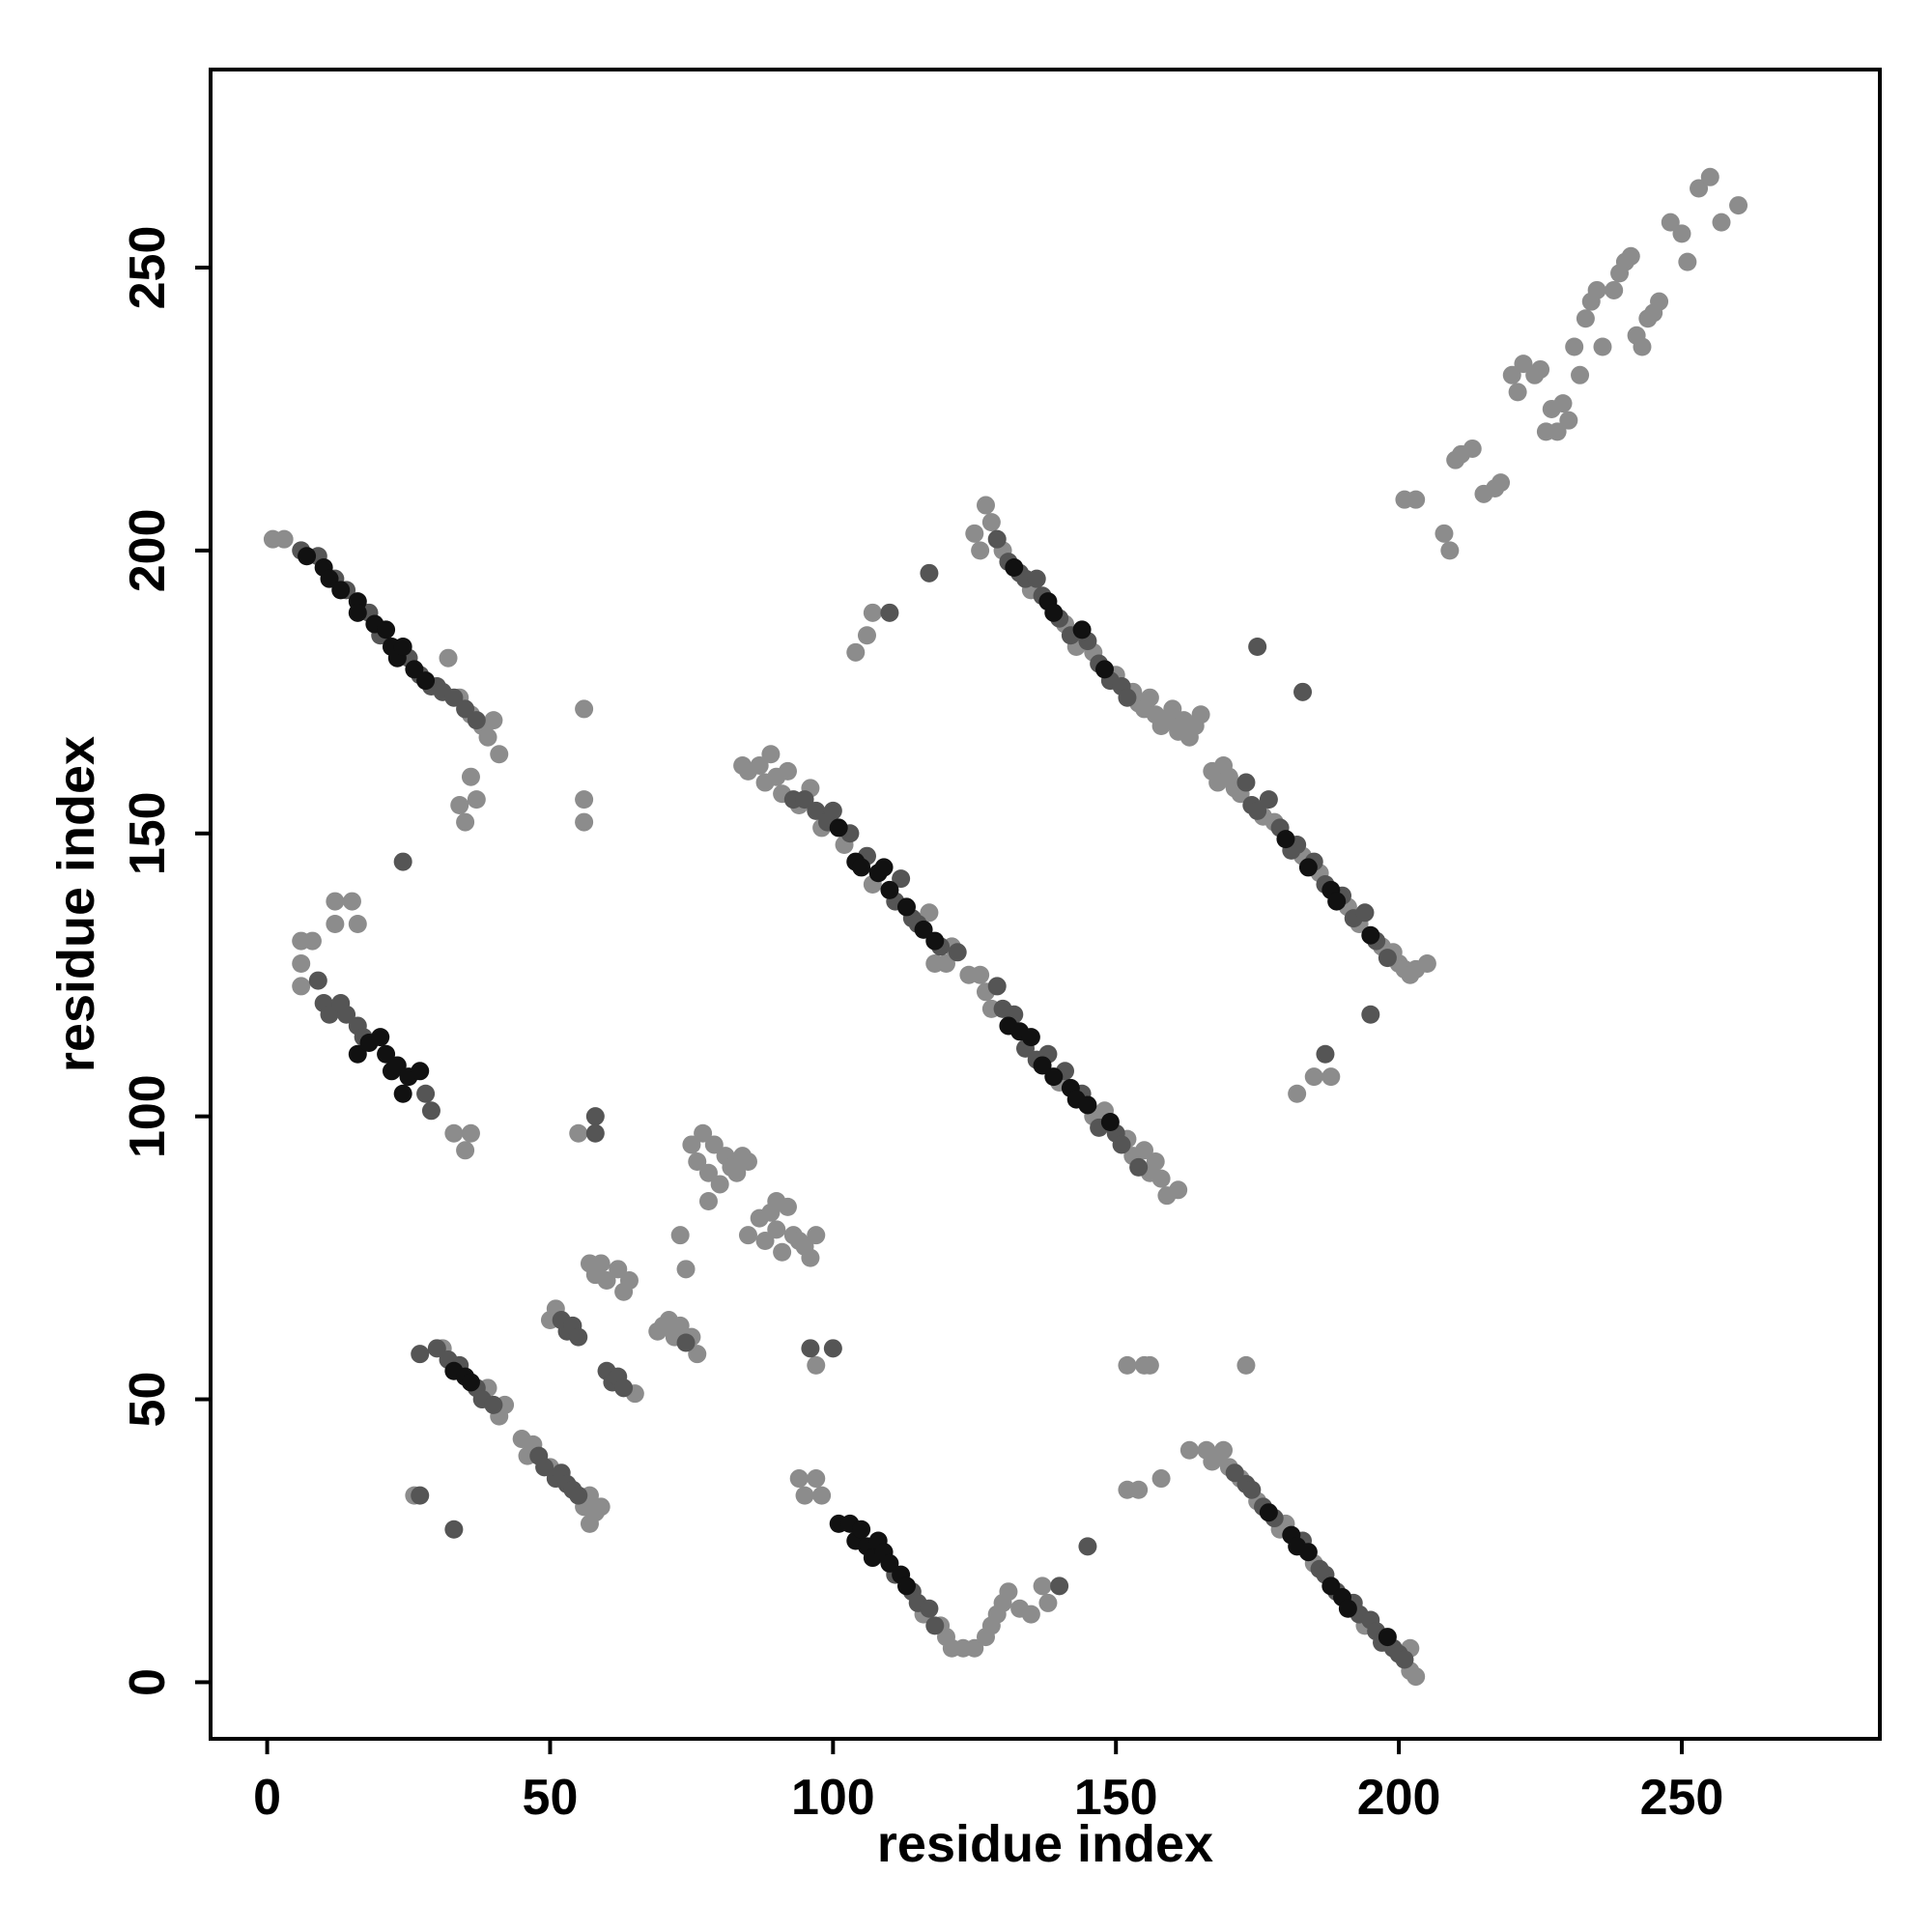  What do you see at coordinates (833, 1798) in the screenshot?
I see `x-tick-label: 100` at bounding box center [833, 1798].